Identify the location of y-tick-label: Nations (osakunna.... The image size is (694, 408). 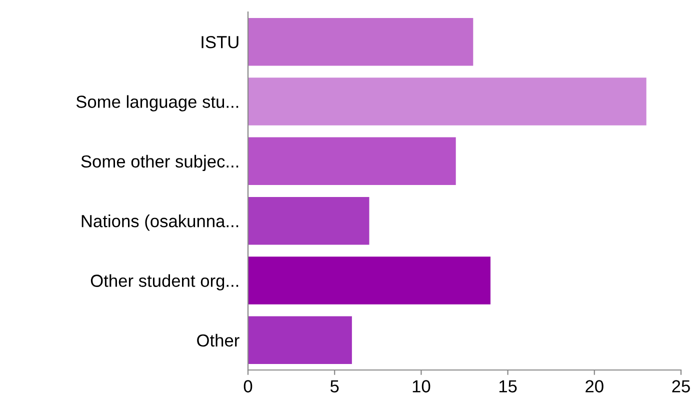
(160, 222).